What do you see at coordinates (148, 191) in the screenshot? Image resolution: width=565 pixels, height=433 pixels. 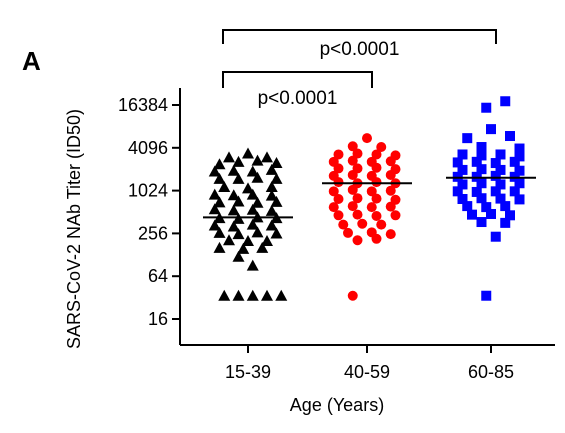 I see `y-tick-label: 1024` at bounding box center [148, 191].